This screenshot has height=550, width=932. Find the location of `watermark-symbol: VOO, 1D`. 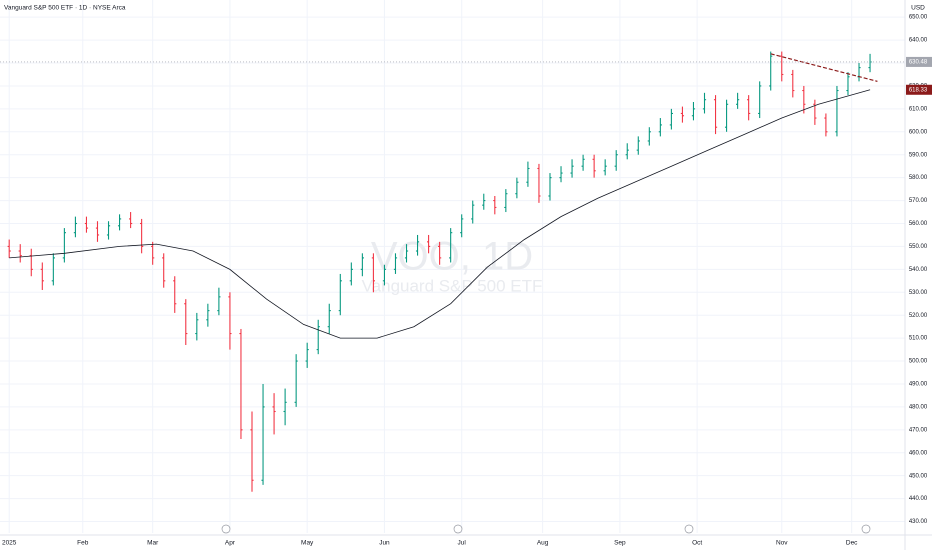

watermark-symbol: VOO, 1D is located at coordinates (452, 257).